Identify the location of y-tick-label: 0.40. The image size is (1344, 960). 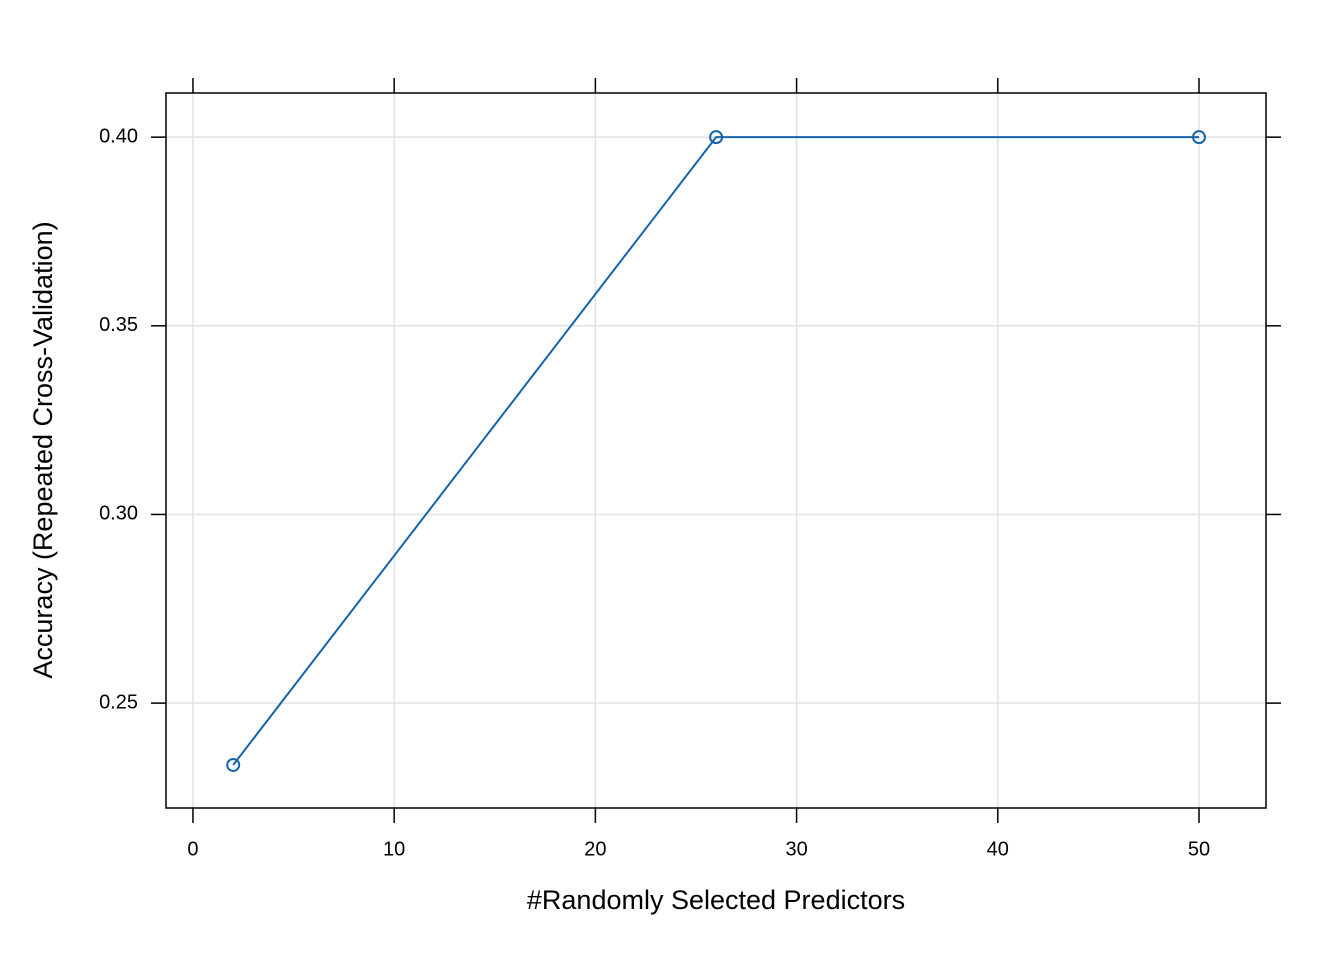
(118, 136).